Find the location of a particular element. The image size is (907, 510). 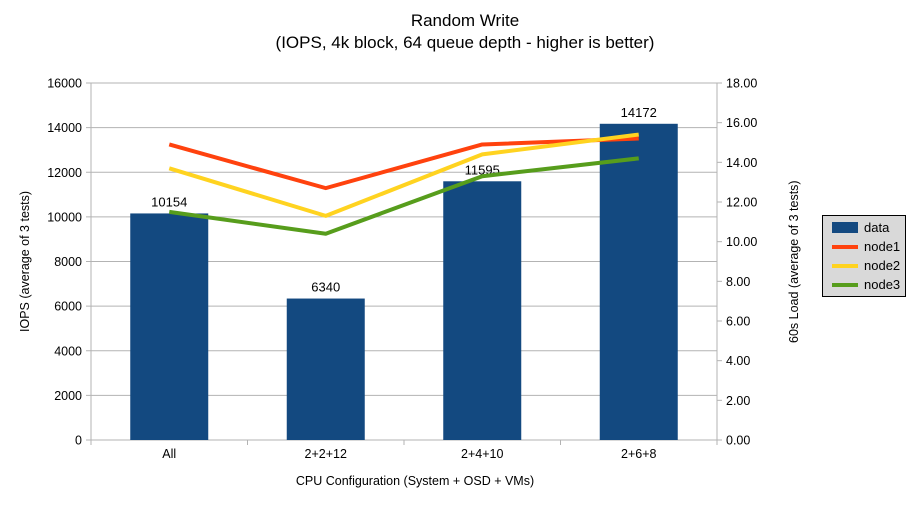

right-axis-title: 60s Load (average of 3 tests) is located at coordinates (794, 261).